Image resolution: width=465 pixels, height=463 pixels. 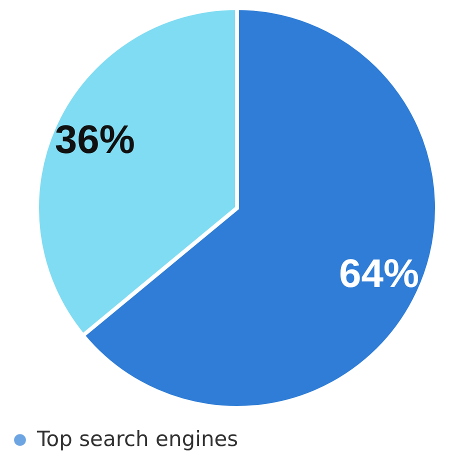 What do you see at coordinates (137, 439) in the screenshot?
I see `legend-label: Top search engines` at bounding box center [137, 439].